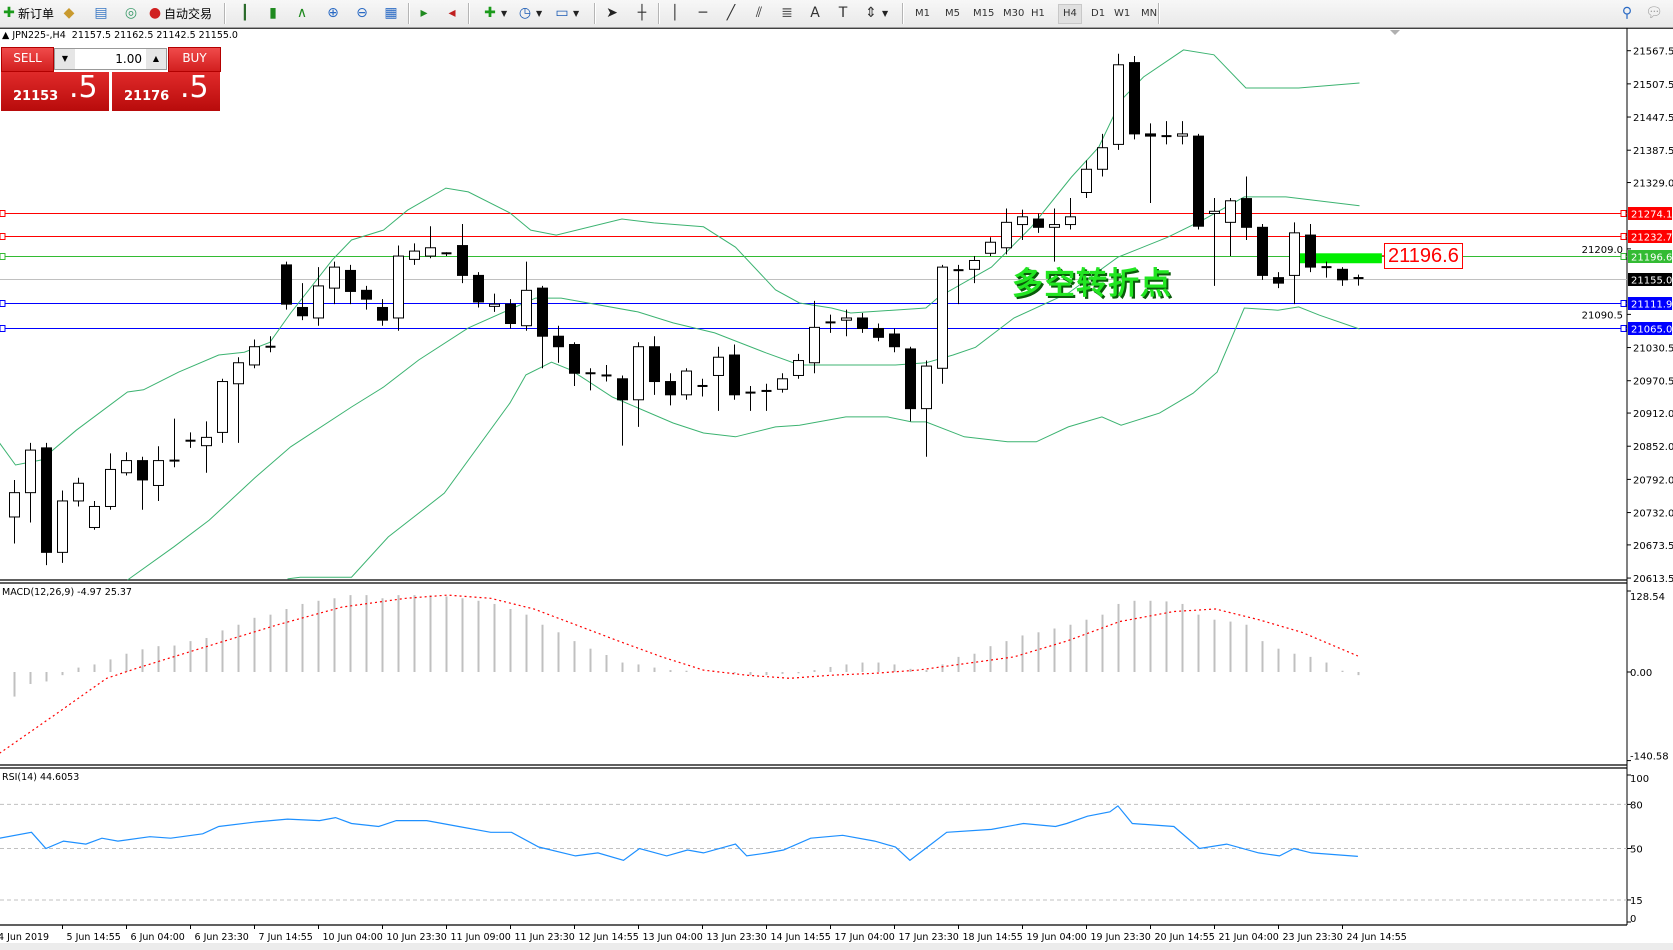 The height and width of the screenshot is (950, 1673). What do you see at coordinates (27, 59) in the screenshot?
I see `sell-button: SELL` at bounding box center [27, 59].